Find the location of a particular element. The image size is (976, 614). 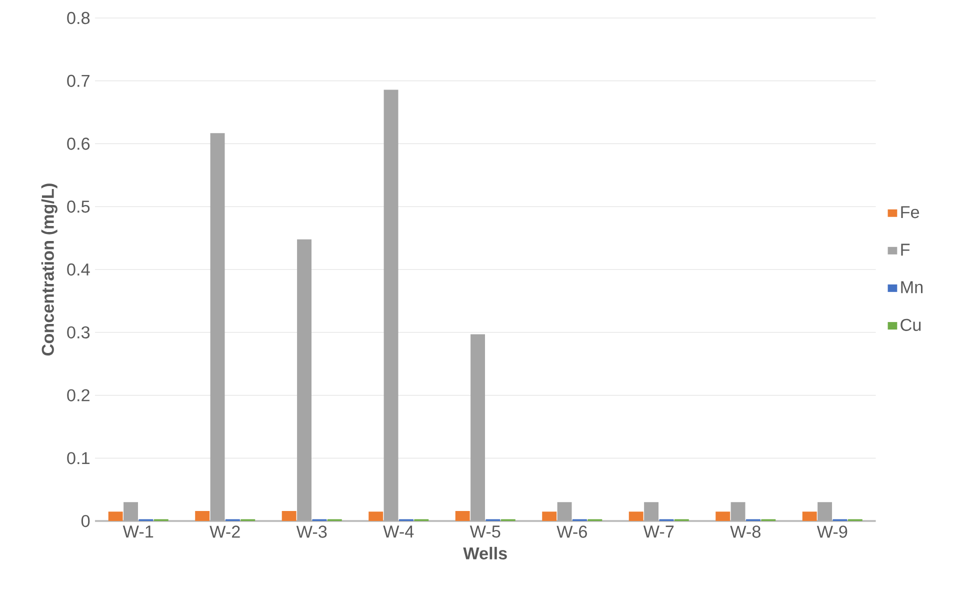

y-tick-label: 0.6 is located at coordinates (78, 144).